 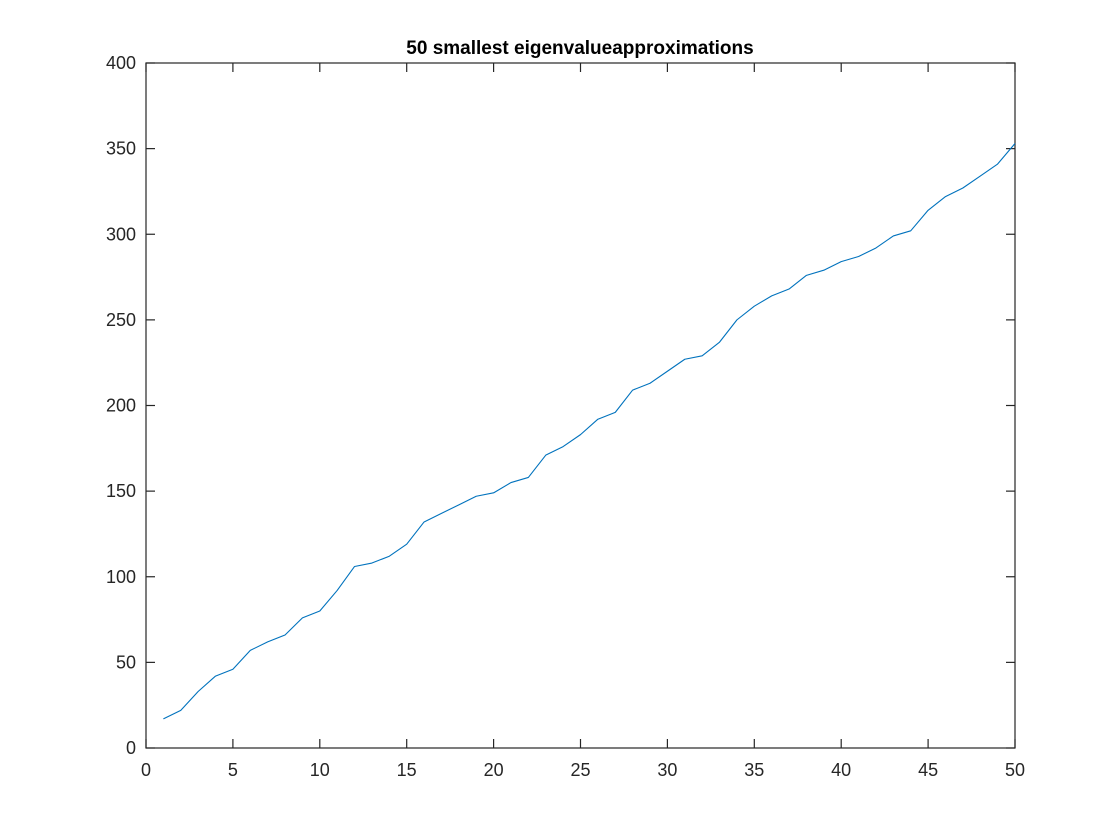 What do you see at coordinates (121, 63) in the screenshot?
I see `y-tick-label: 400` at bounding box center [121, 63].